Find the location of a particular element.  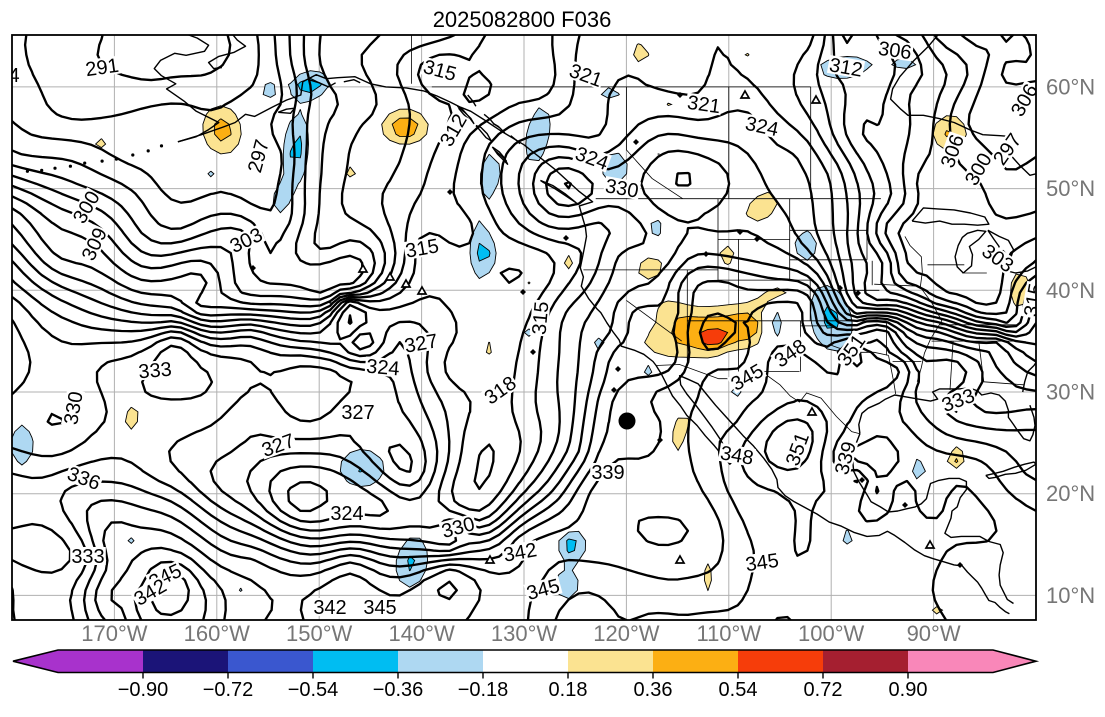

svg-text: 20°N is located at coordinates (1070, 493).